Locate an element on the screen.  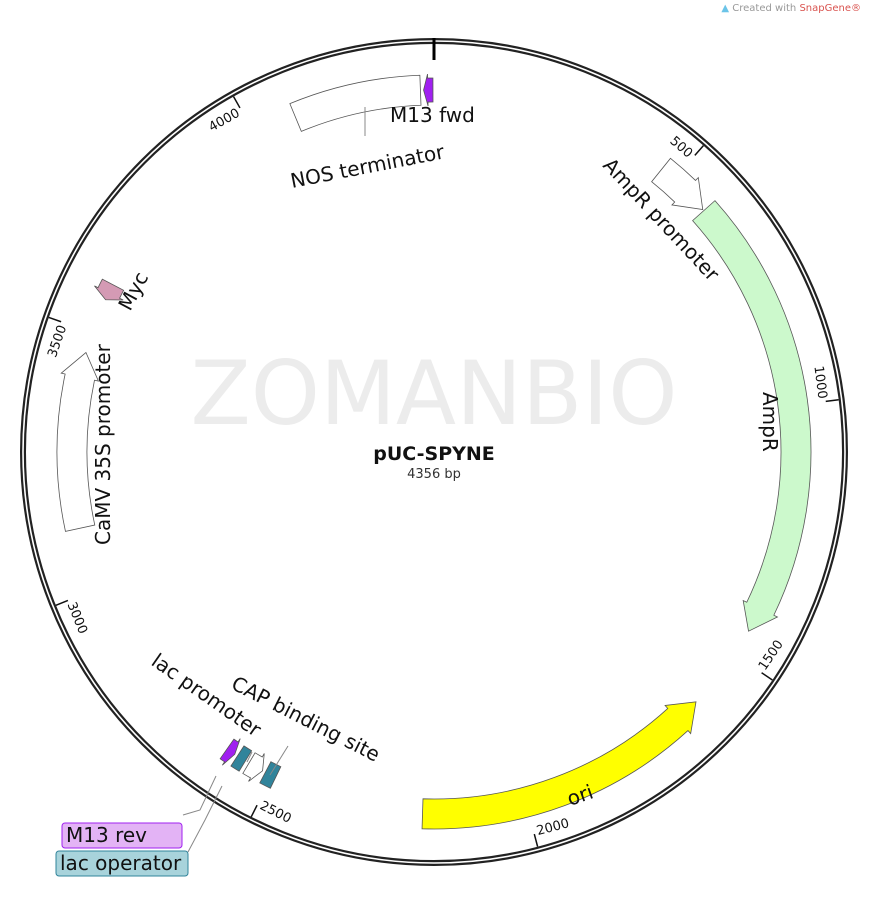
tick-label: 4000 is located at coordinates (224, 120).